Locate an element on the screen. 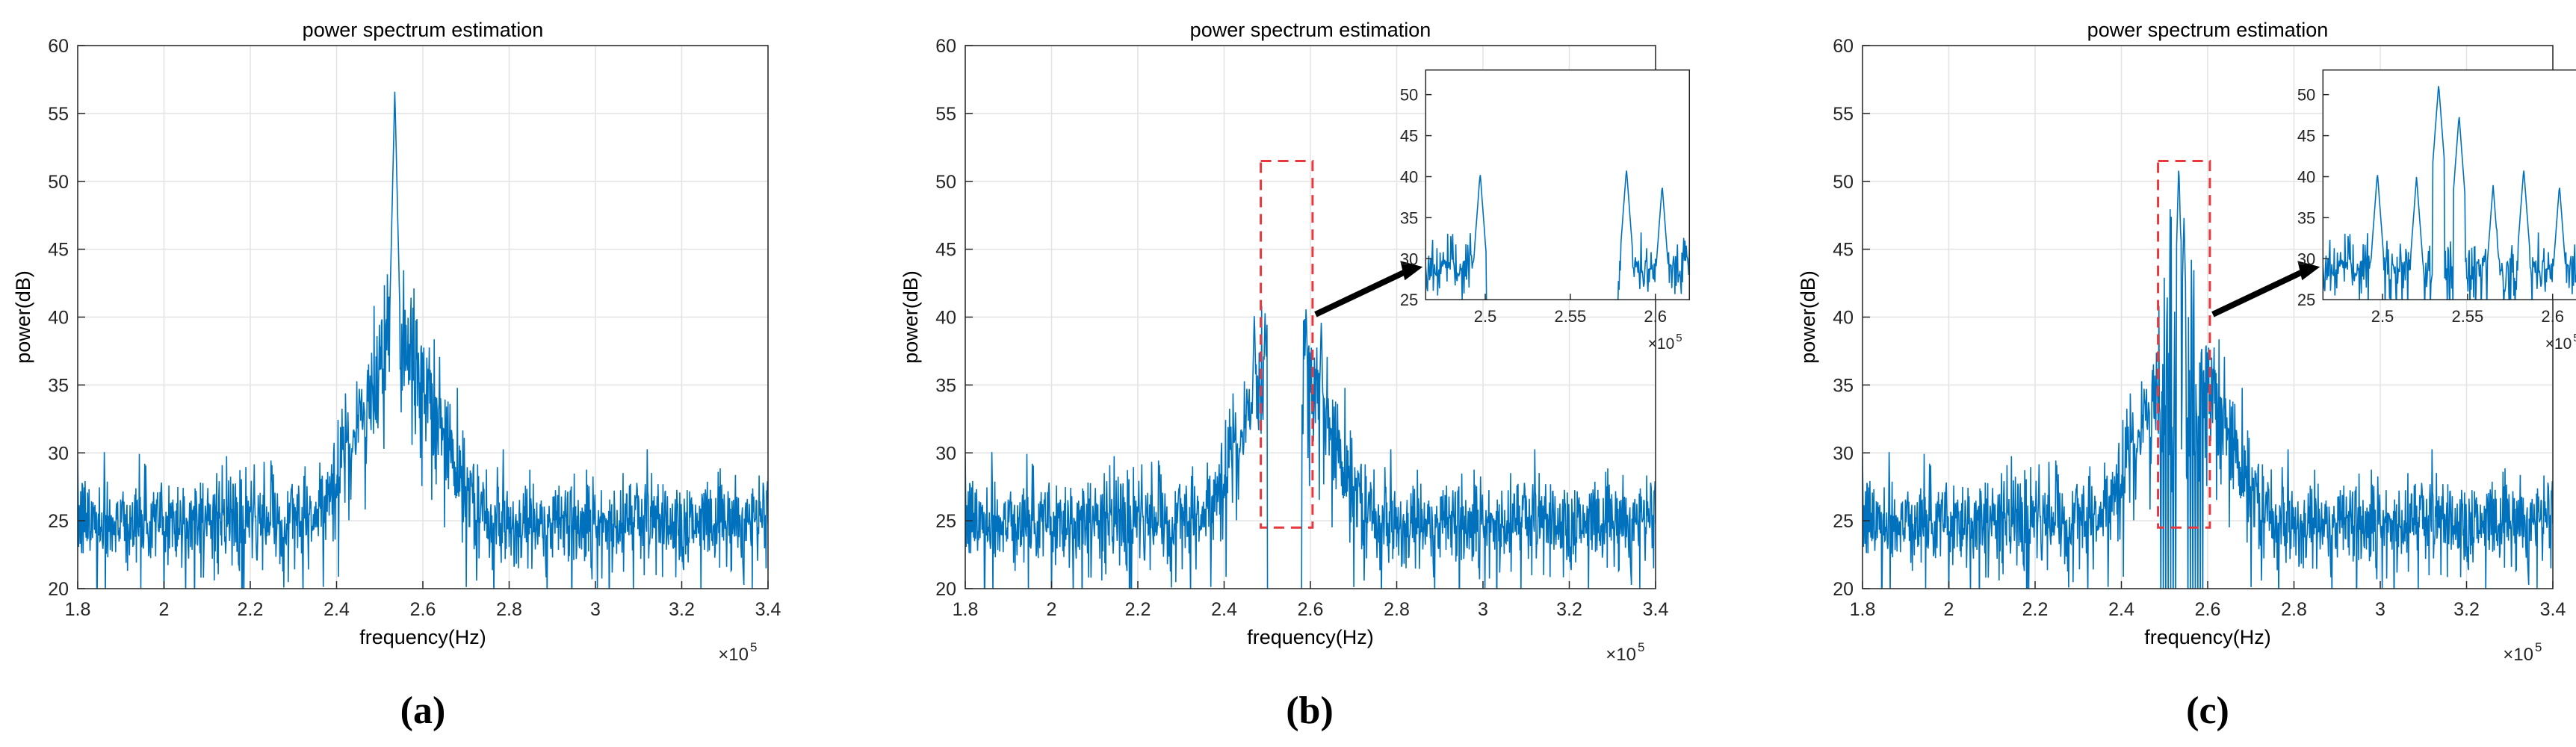 The height and width of the screenshot is (747, 2576). inset-x-tick-label: 2.55 is located at coordinates (1570, 316).